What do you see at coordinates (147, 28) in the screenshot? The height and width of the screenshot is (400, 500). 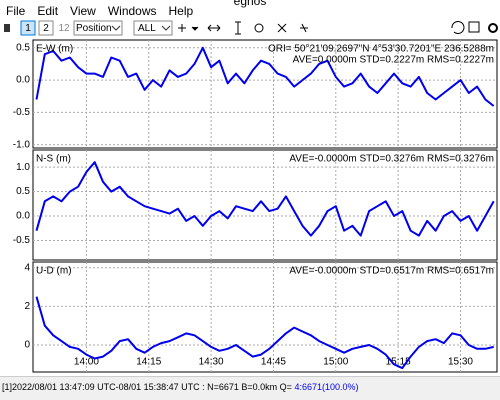 I see `dropdown-value: ALL` at bounding box center [147, 28].